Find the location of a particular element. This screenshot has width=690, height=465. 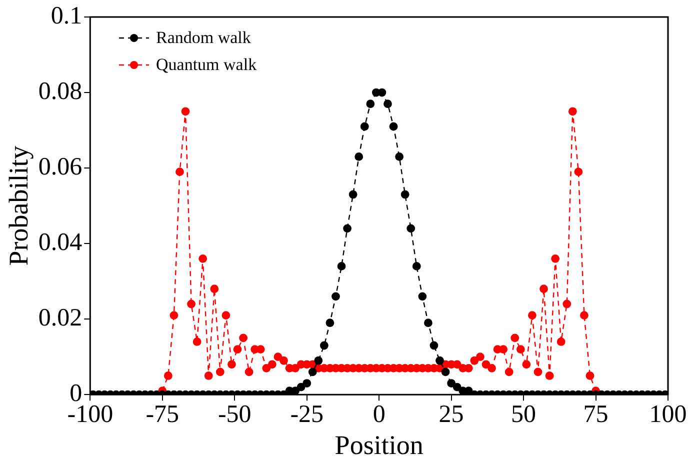

y-tick-label: 0.1 is located at coordinates (66, 16).